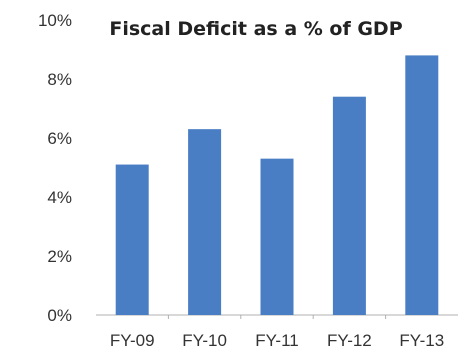  Describe the element at coordinates (59, 138) in the screenshot. I see `y-tick-label: 6%` at that location.